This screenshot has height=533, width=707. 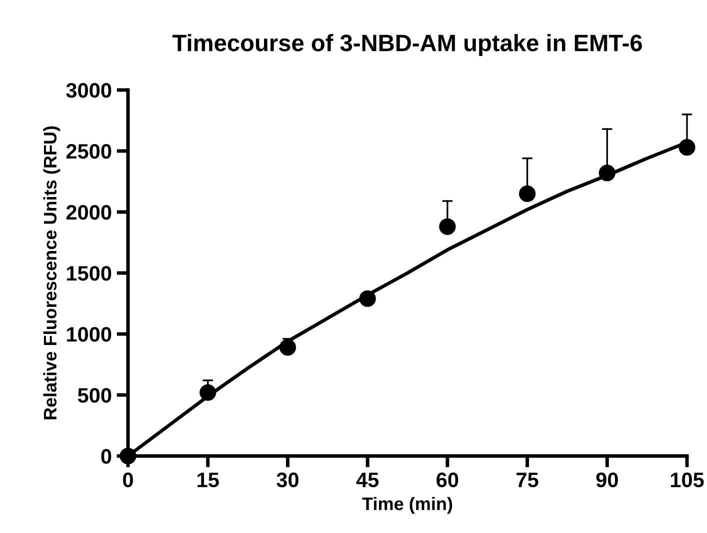 What do you see at coordinates (208, 480) in the screenshot?
I see `x-tick-label: 15` at bounding box center [208, 480].